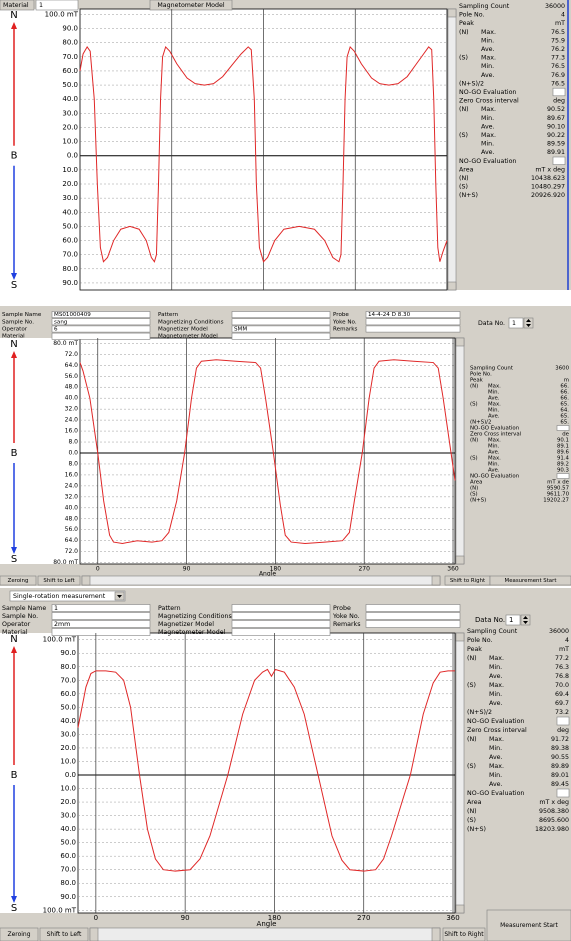 This screenshot has height=941, width=571. Describe the element at coordinates (40, 149) in the screenshot. I see `axis-area` at that location.